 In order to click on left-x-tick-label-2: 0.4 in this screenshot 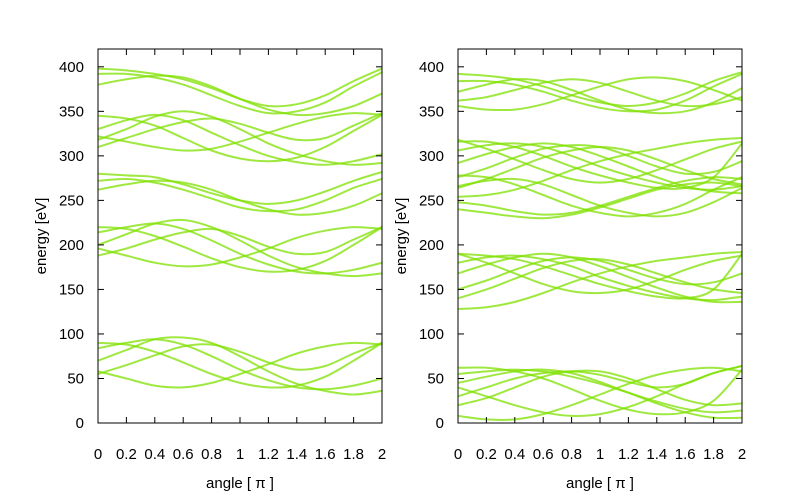, I will do `click(154, 454)`.